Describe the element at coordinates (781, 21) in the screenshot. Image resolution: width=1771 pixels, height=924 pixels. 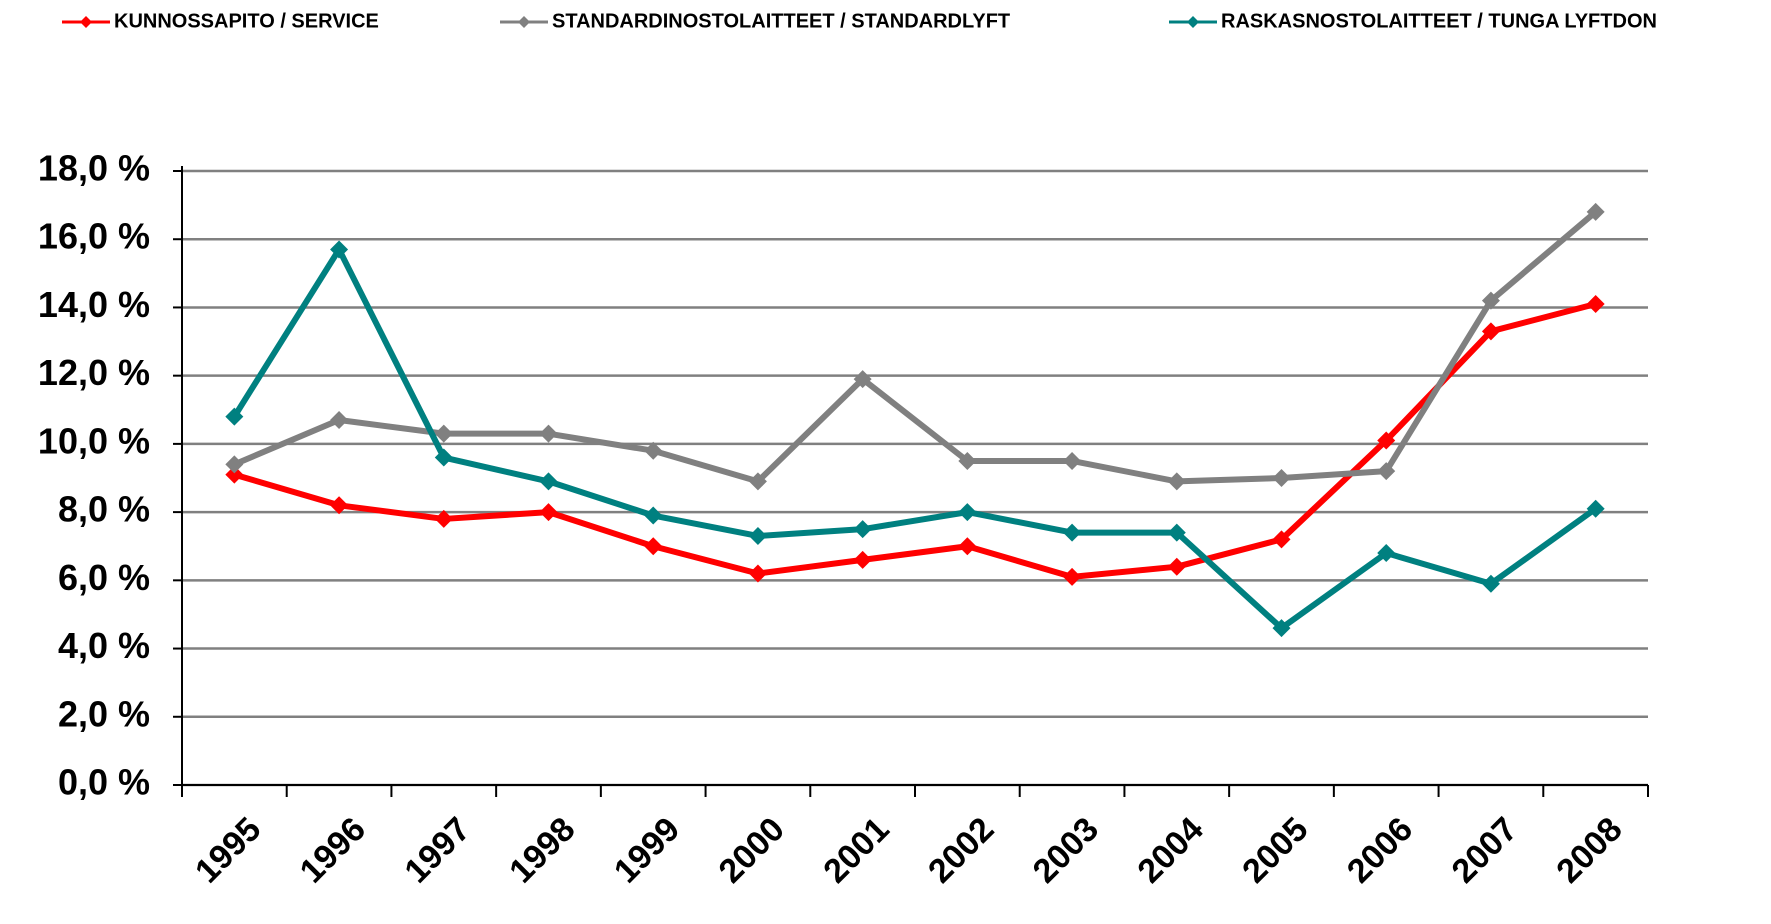
I see `legend-label: STANDARDINOSTOLAITTEET / STANDARDLYFT` at that location.